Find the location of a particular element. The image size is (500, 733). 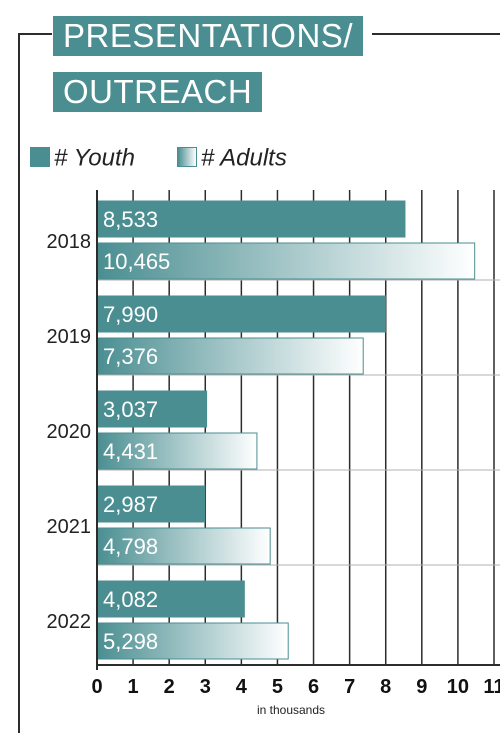

legend-label-youth: # Youth is located at coordinates (94, 158).